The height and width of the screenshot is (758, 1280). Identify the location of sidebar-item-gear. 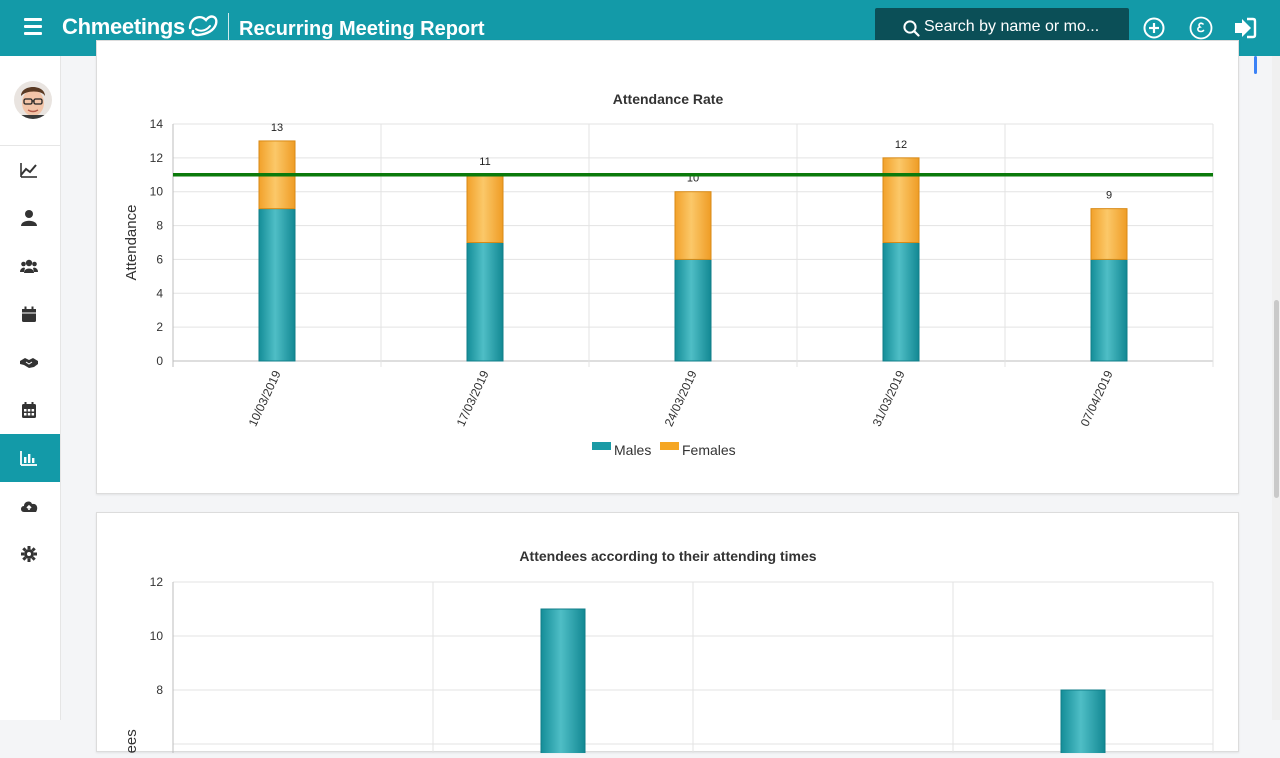
(30, 554).